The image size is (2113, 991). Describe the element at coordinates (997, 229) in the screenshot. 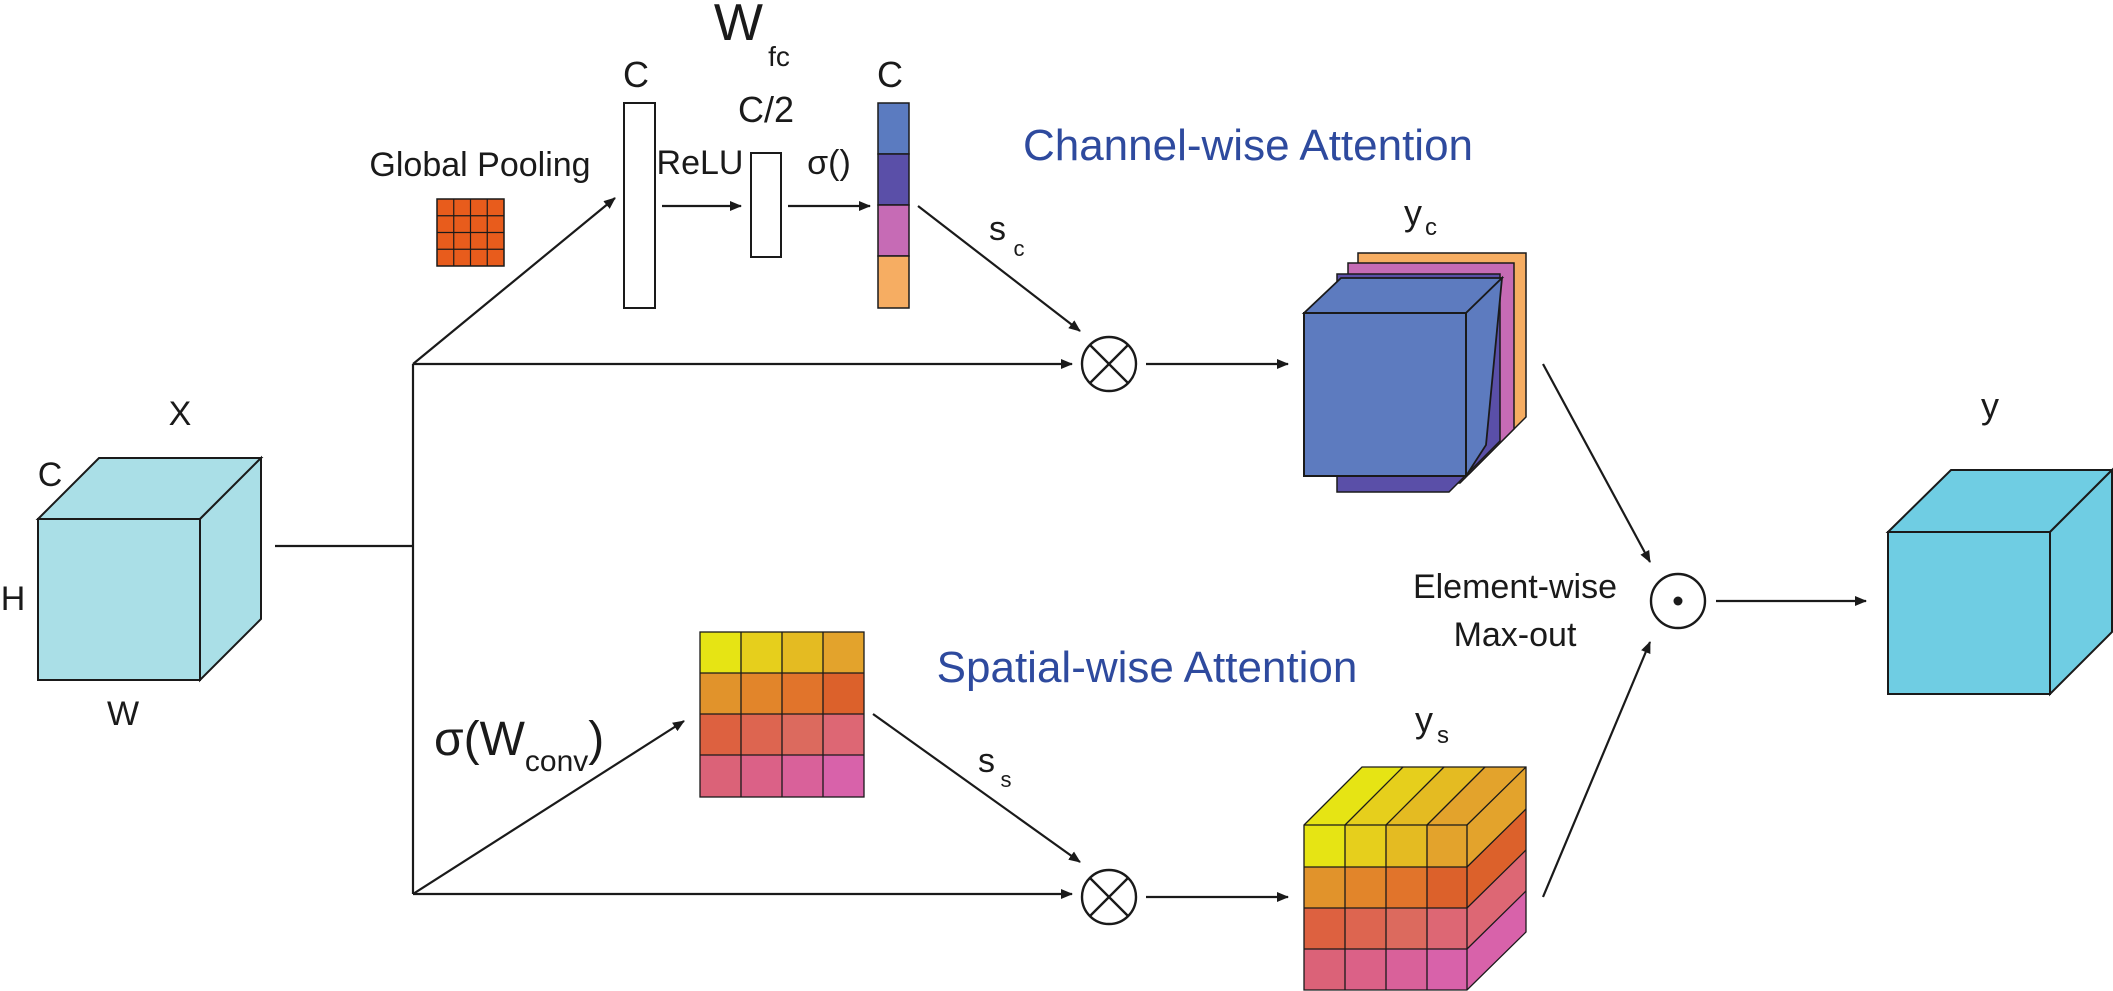

I see `sc-label: s` at that location.